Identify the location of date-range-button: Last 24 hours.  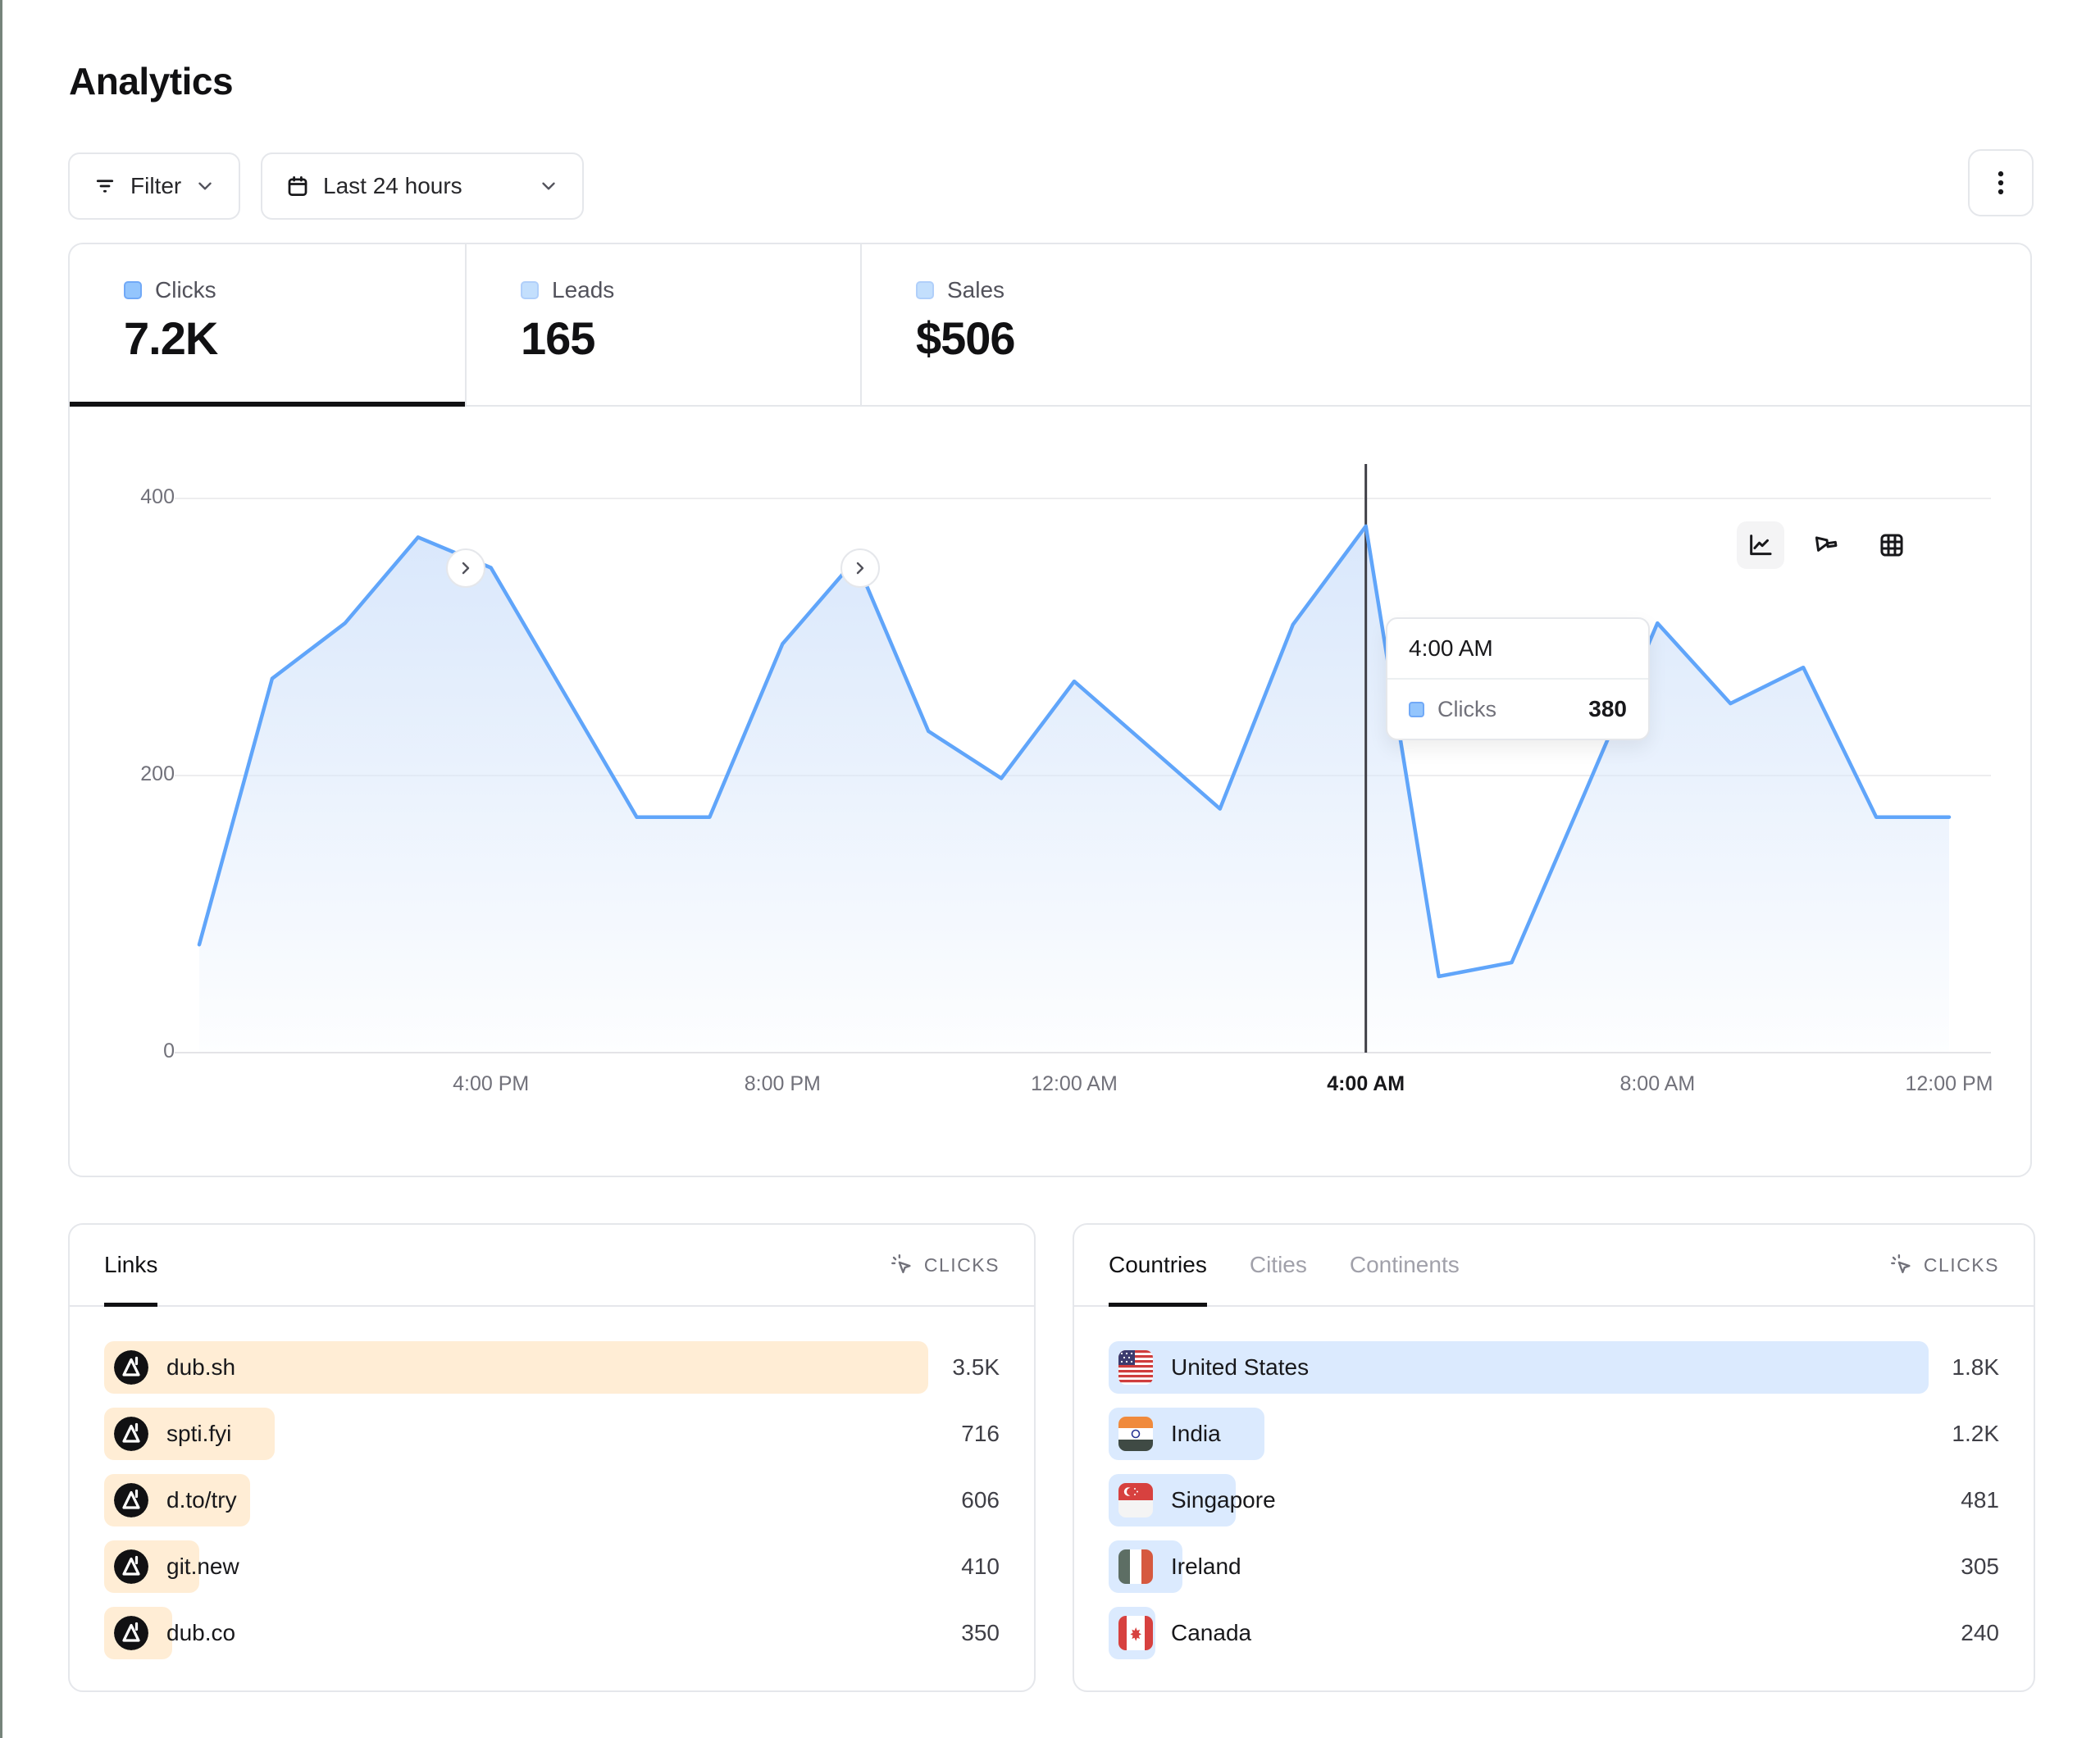
(422, 186).